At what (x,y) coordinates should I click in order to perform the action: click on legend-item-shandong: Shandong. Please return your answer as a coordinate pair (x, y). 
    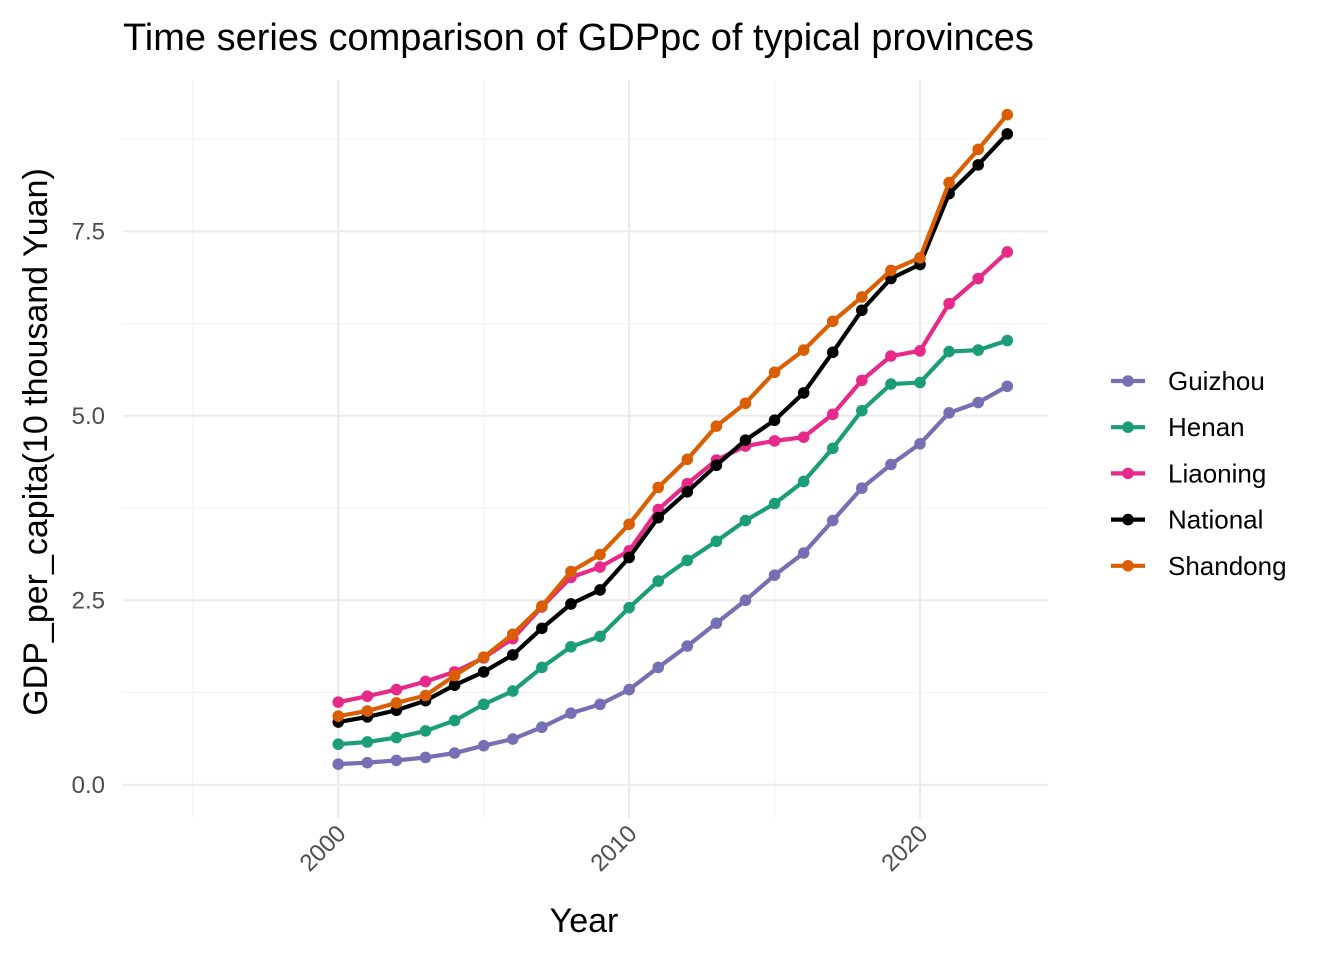
    Looking at the image, I should click on (1199, 566).